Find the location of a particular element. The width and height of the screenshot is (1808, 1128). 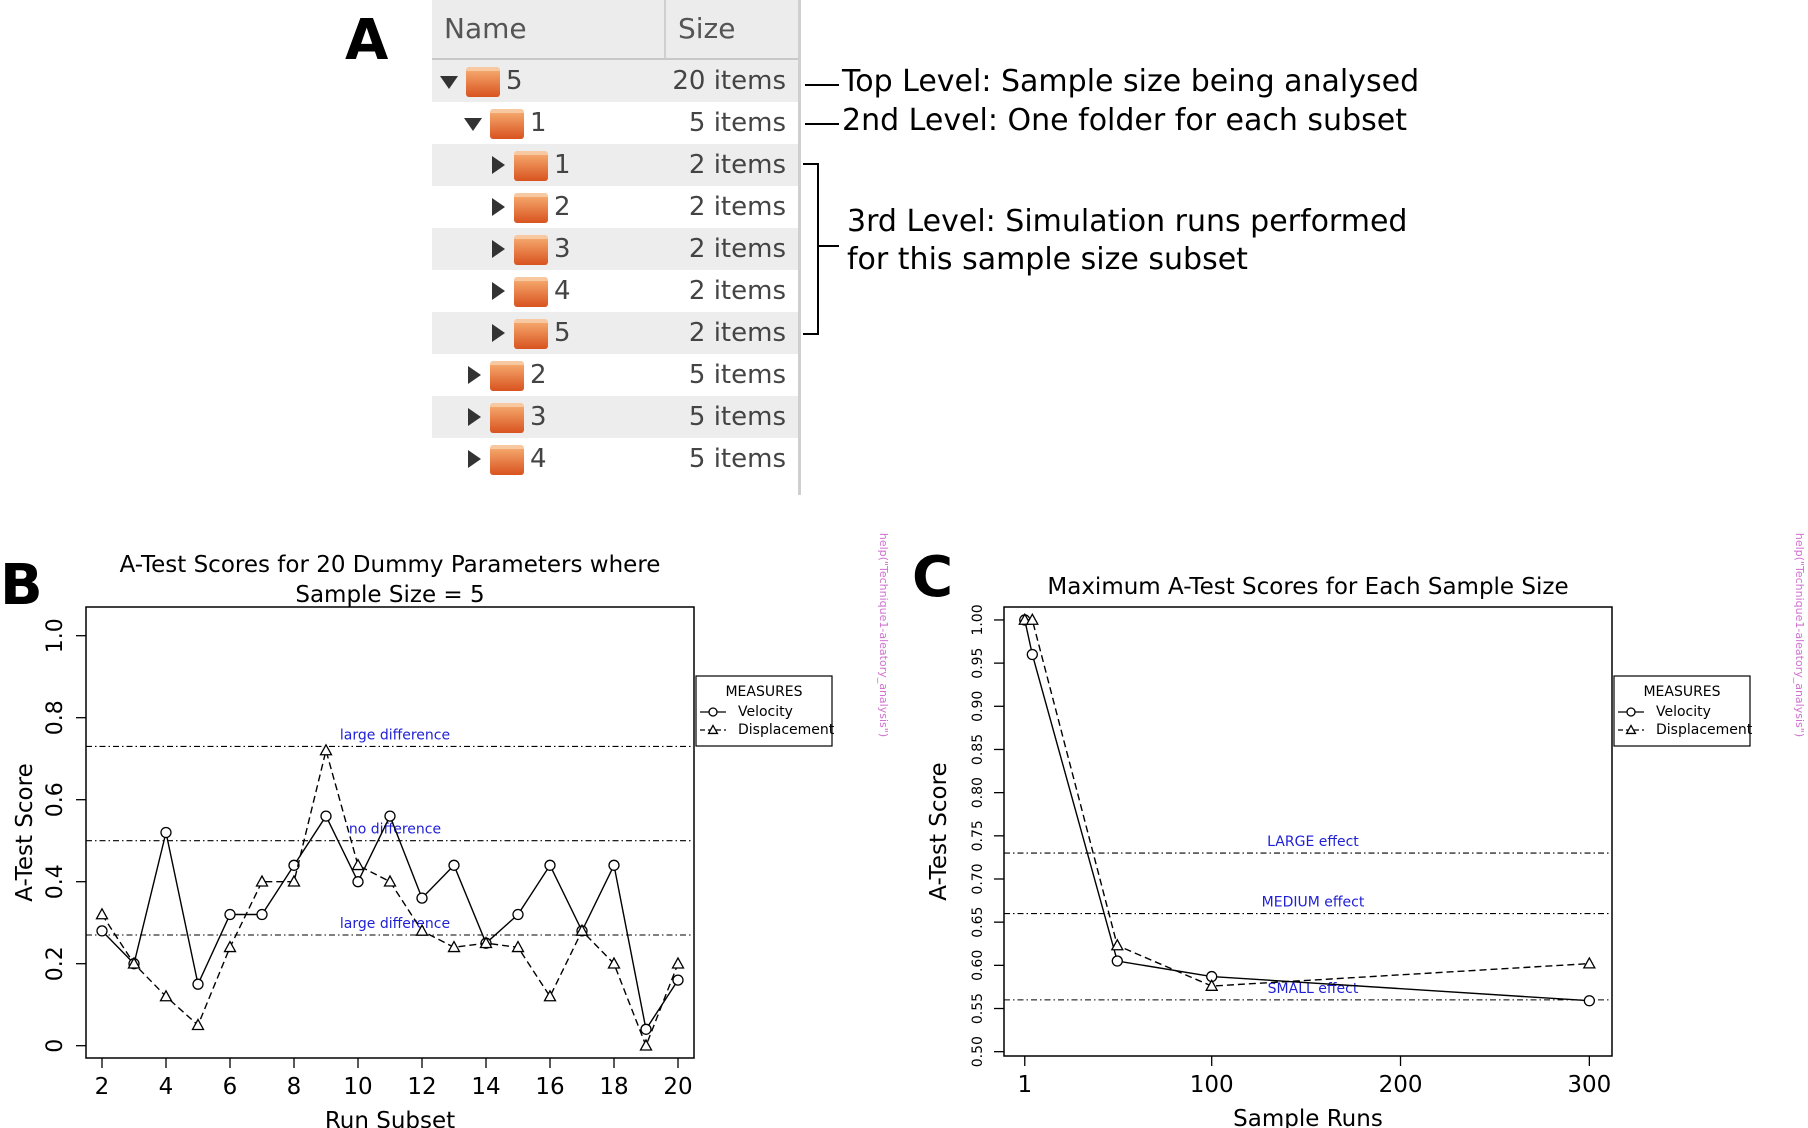

column-header-size: Size is located at coordinates (707, 28).